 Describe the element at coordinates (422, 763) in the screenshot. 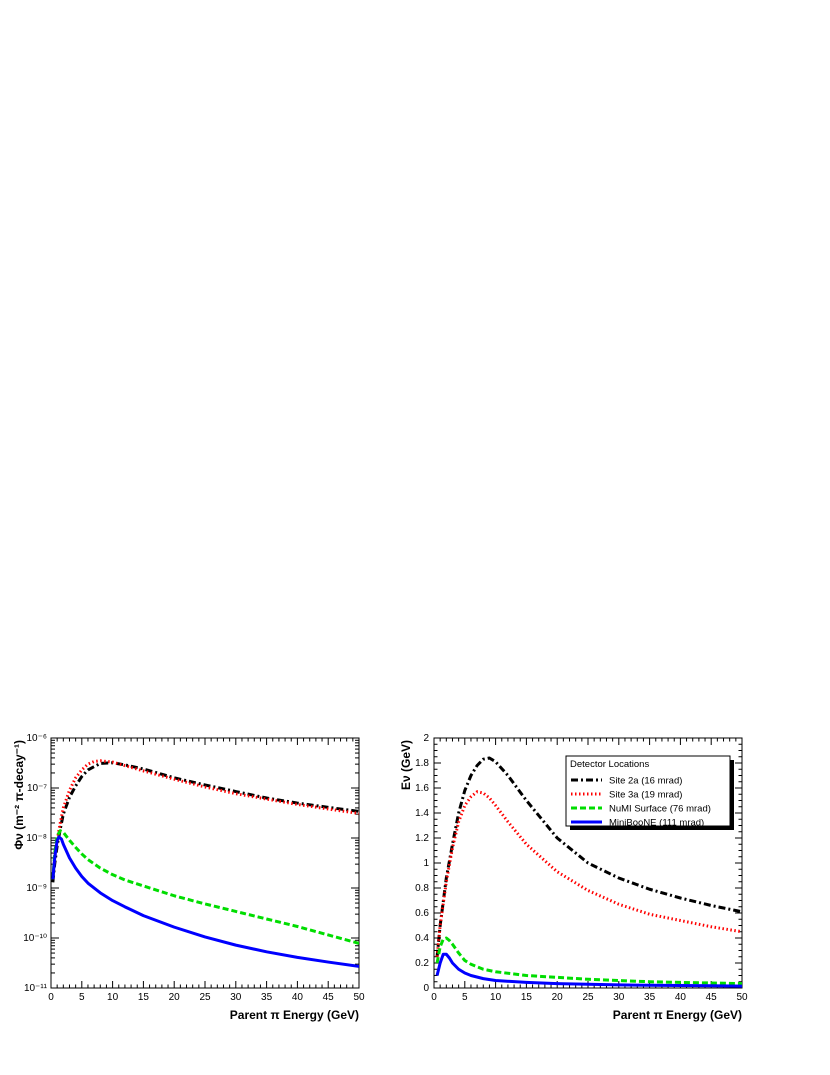

I see `y-tick-label: 1.8` at that location.